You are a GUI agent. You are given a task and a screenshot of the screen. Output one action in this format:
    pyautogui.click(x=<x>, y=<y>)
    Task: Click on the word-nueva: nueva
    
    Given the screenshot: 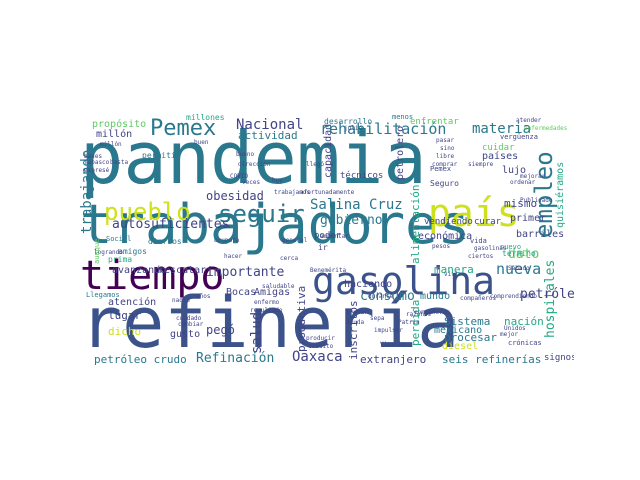 What is the action you would take?
    pyautogui.click(x=519, y=269)
    